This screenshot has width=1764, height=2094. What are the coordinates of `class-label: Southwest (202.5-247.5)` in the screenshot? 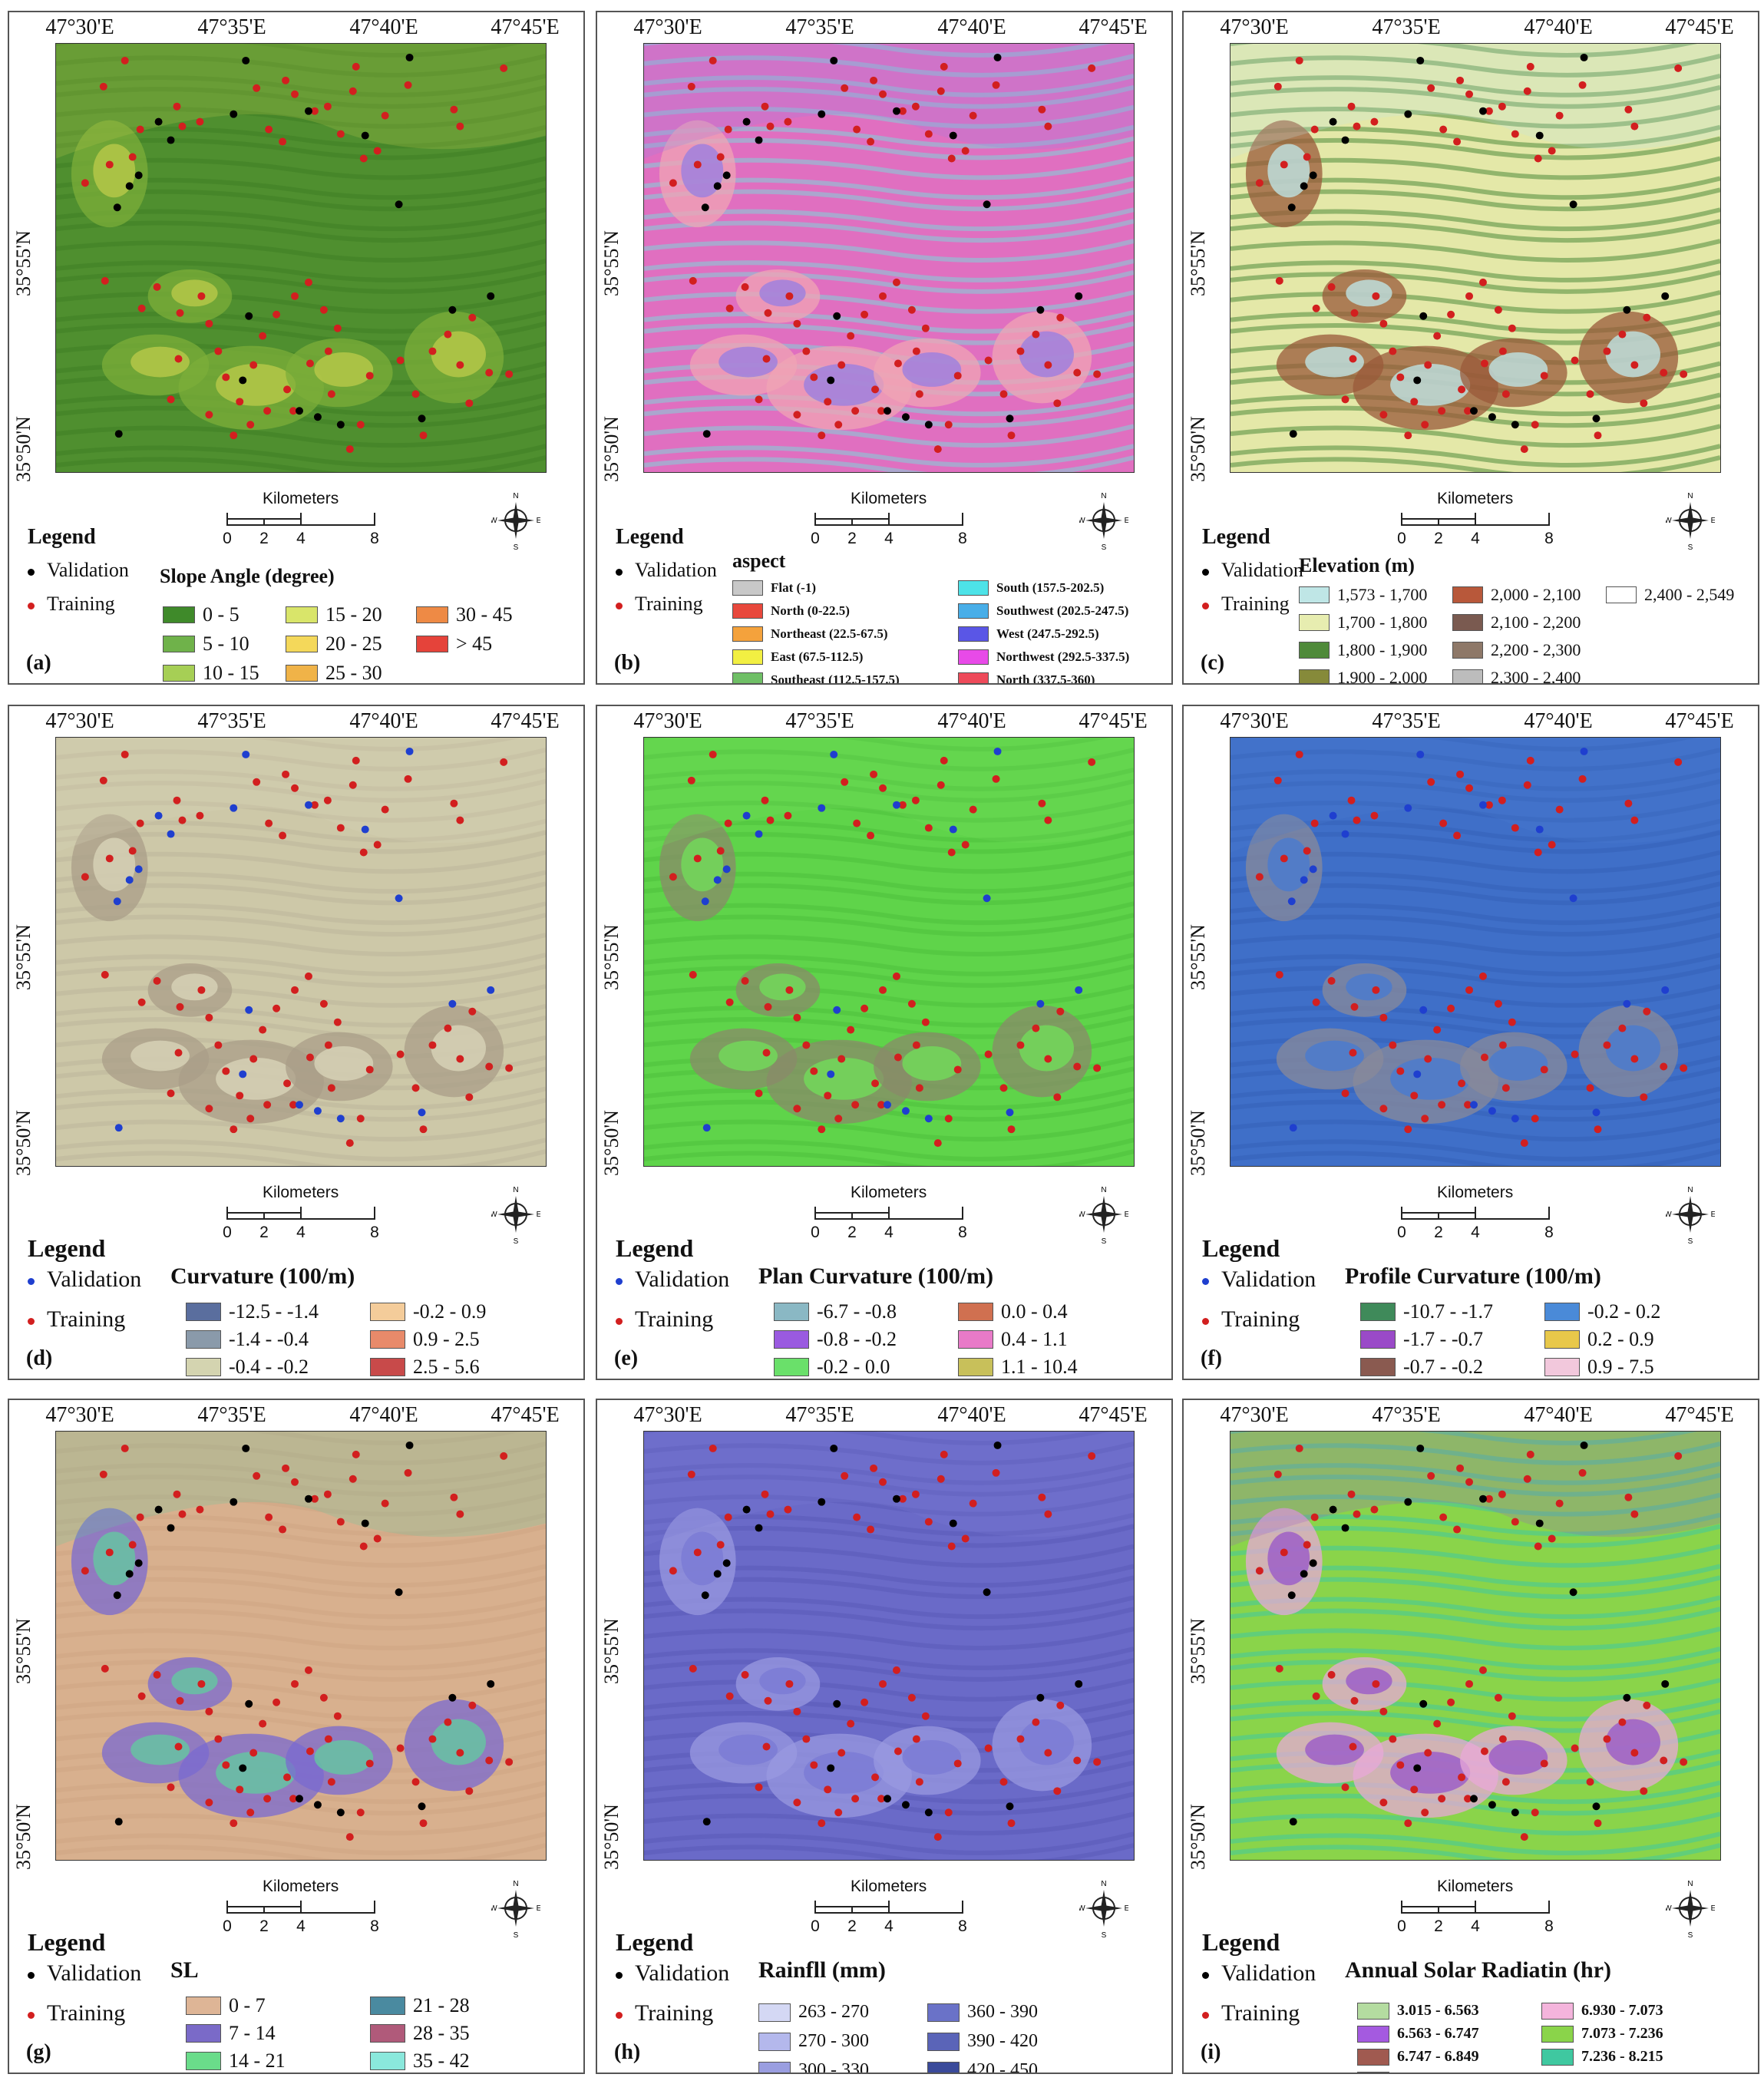 It's located at (1062, 610).